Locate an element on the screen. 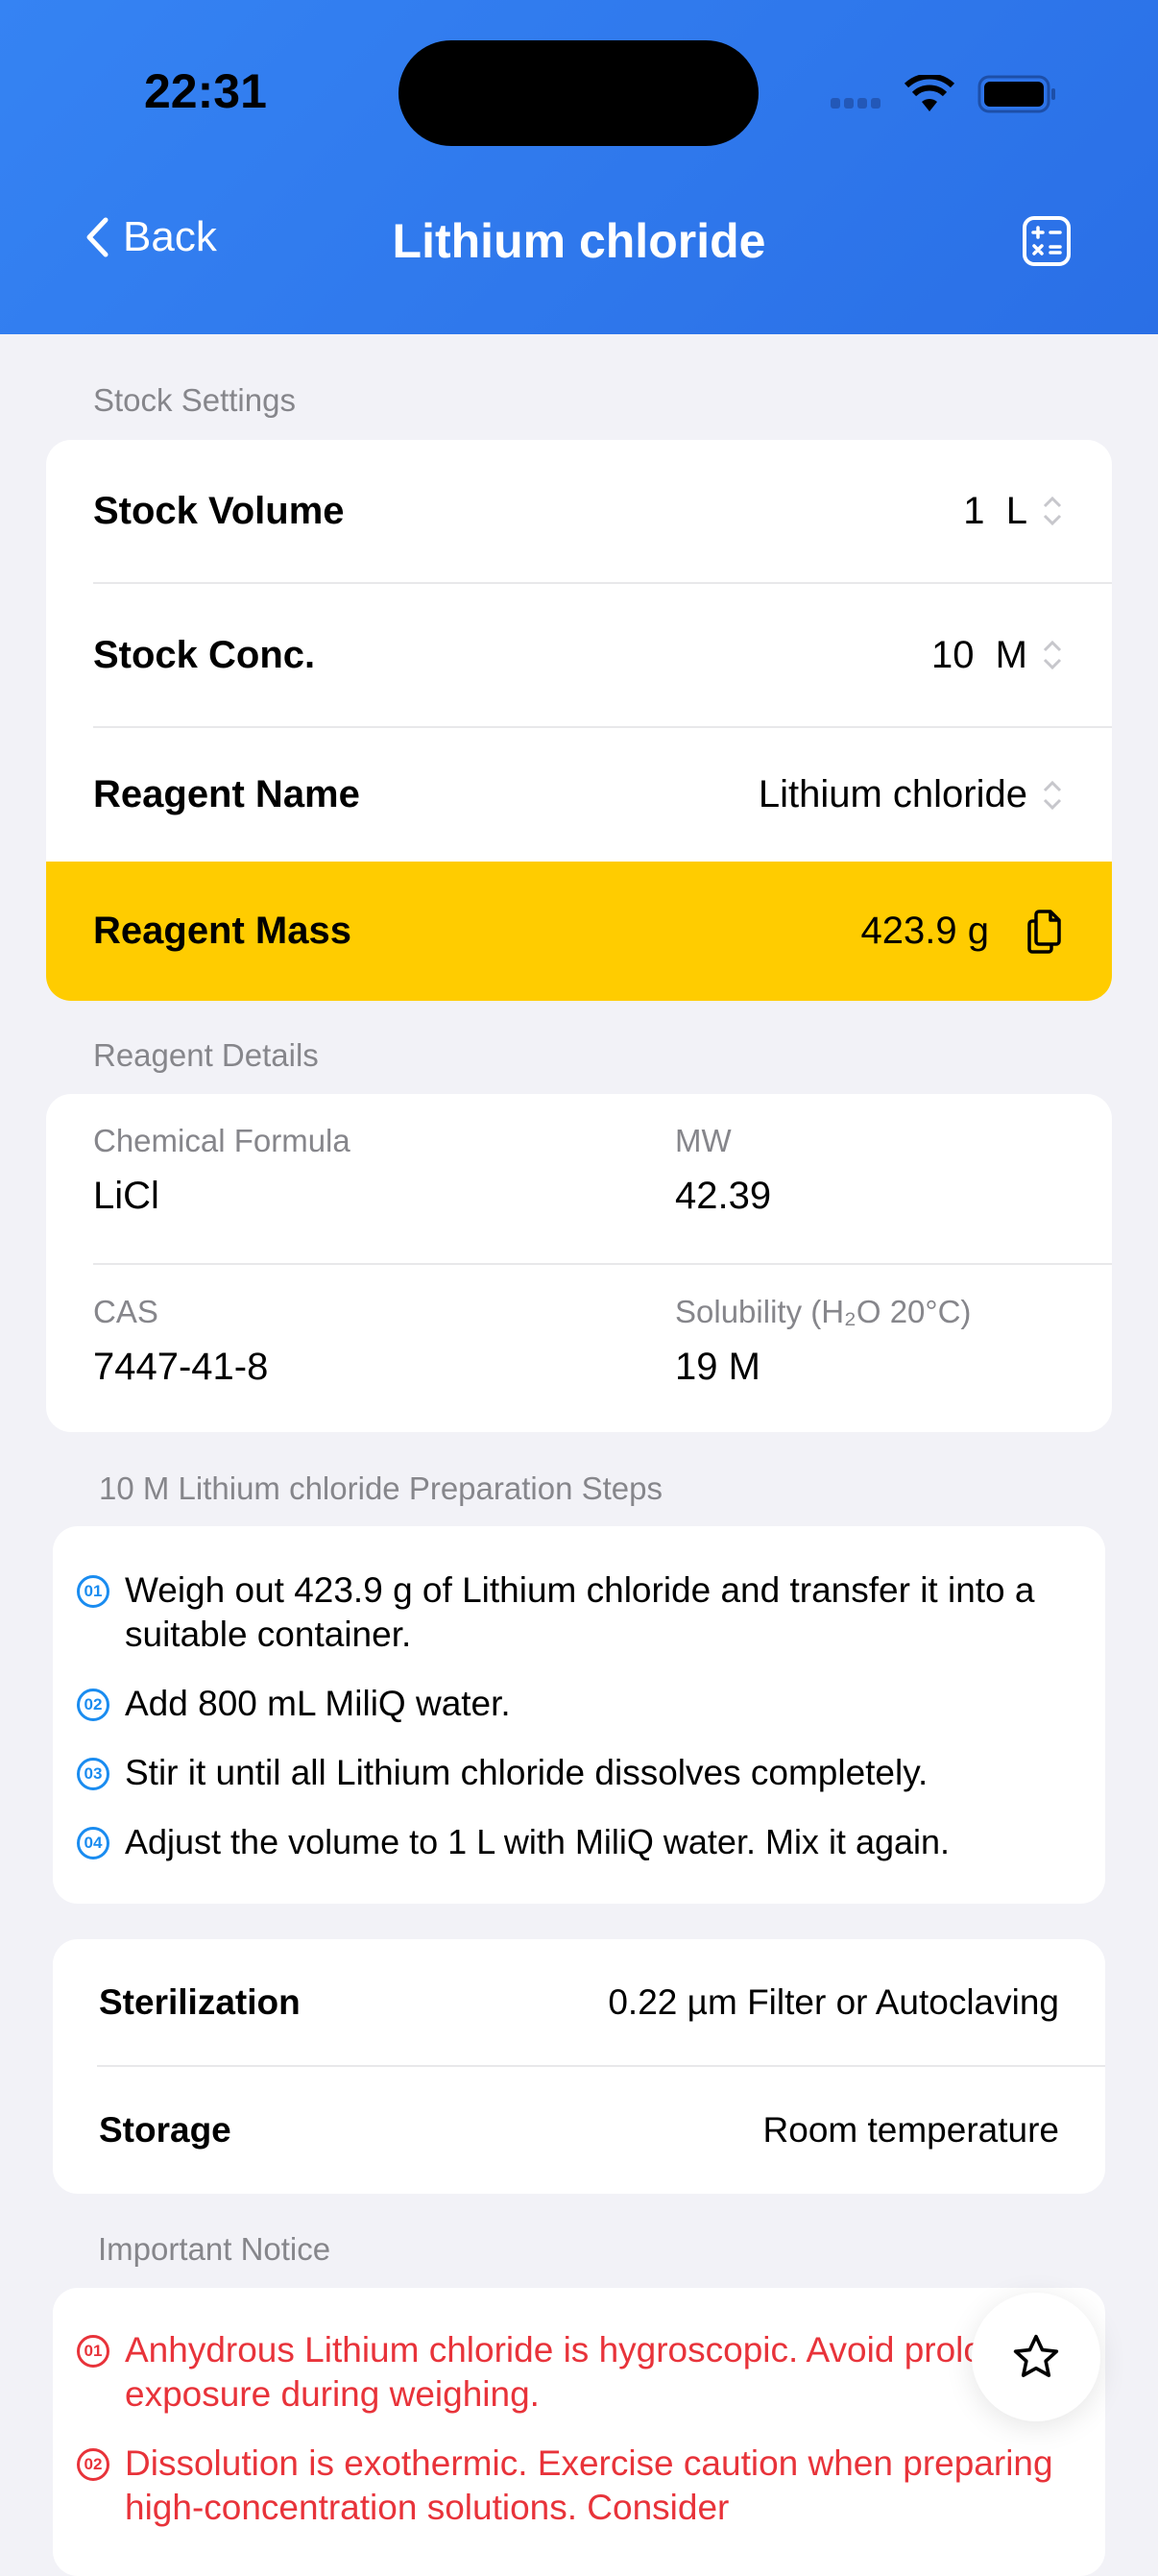 This screenshot has width=1158, height=2576. section-label-reagent-details: Reagent Details is located at coordinates (206, 1055).